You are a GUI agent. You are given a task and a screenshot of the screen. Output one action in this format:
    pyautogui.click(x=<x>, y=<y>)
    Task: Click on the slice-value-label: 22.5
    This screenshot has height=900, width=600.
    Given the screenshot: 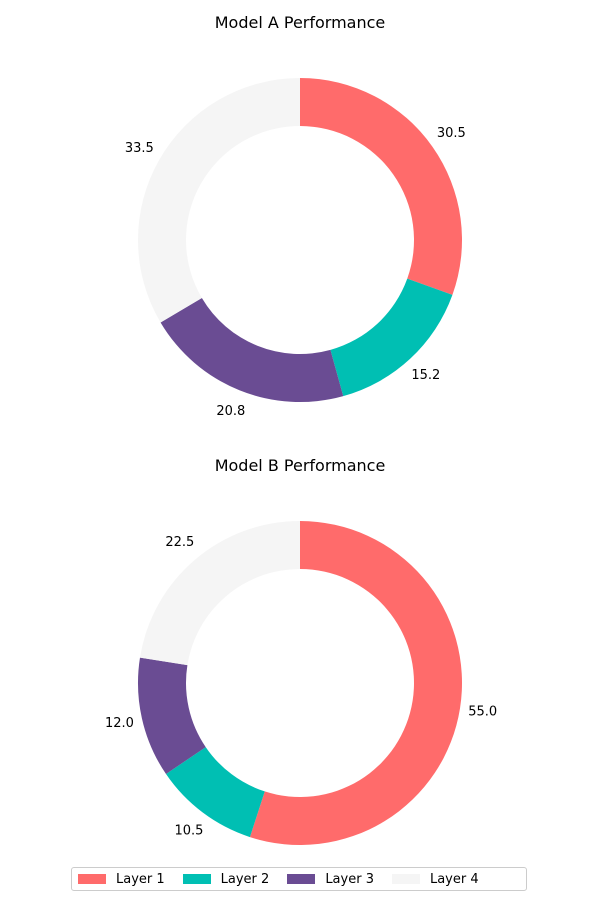 What is the action you would take?
    pyautogui.click(x=179, y=542)
    